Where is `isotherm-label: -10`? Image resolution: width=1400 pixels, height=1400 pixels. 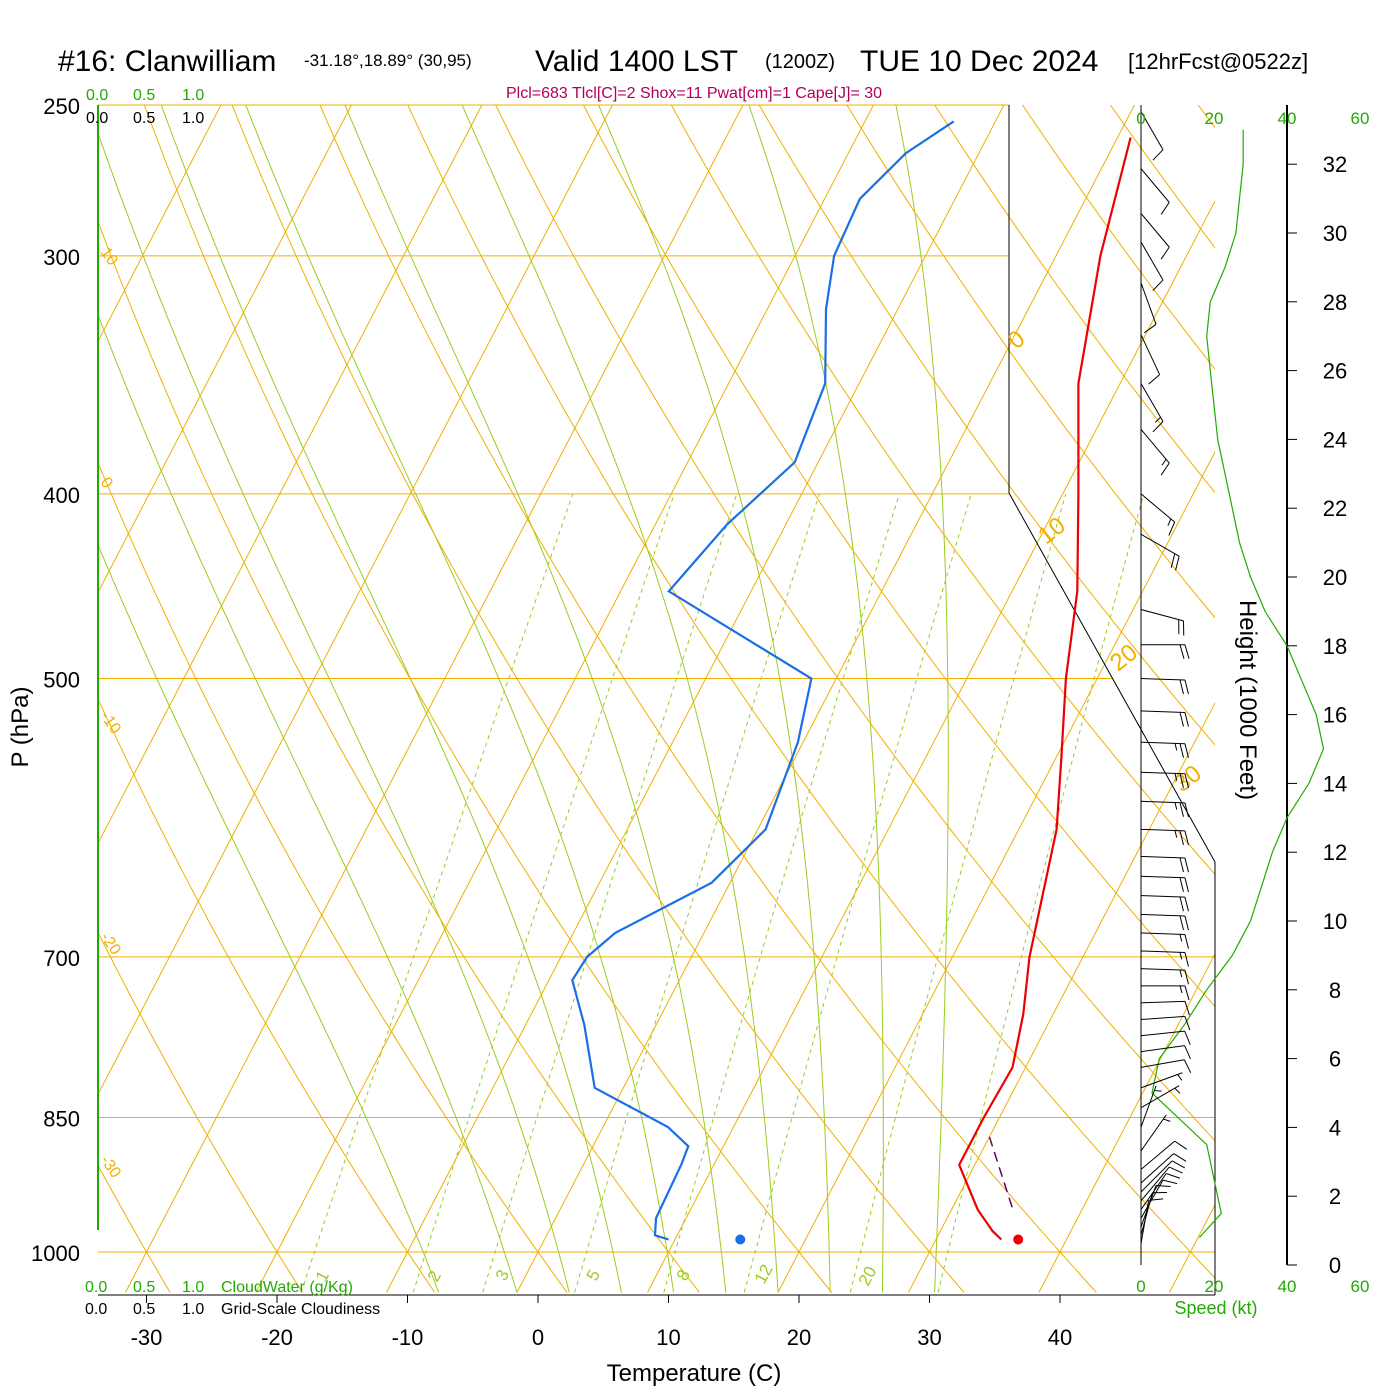
isotherm-label: -10 is located at coordinates (110, 723).